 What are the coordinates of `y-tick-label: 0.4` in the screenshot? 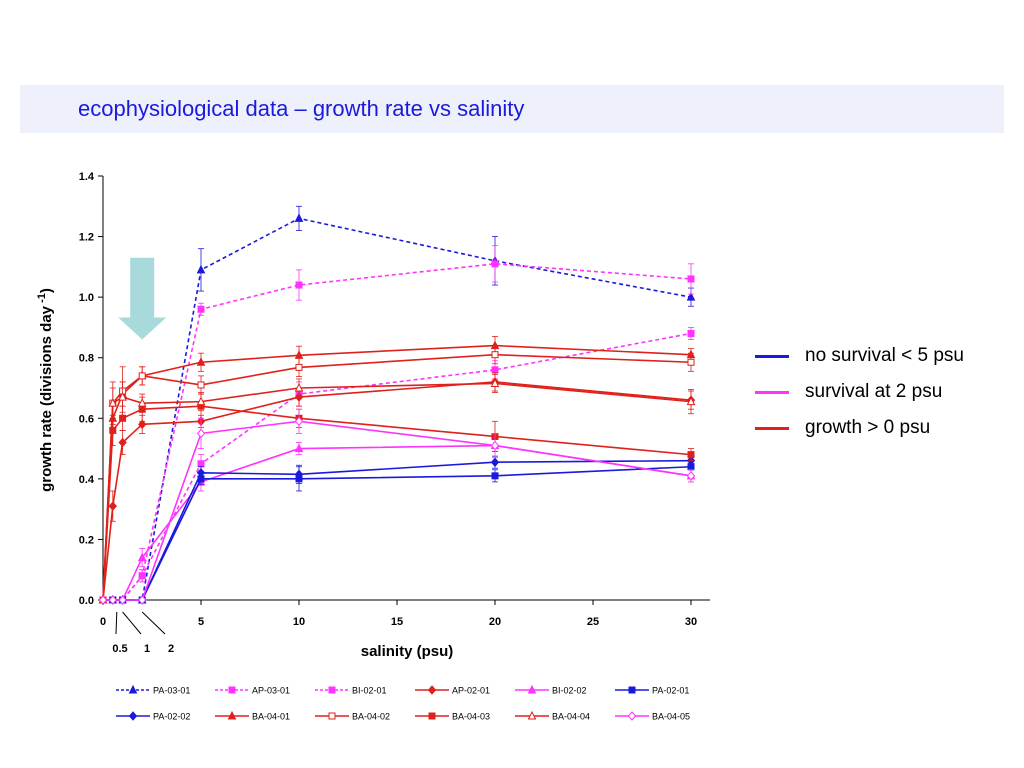 It's located at (87, 480).